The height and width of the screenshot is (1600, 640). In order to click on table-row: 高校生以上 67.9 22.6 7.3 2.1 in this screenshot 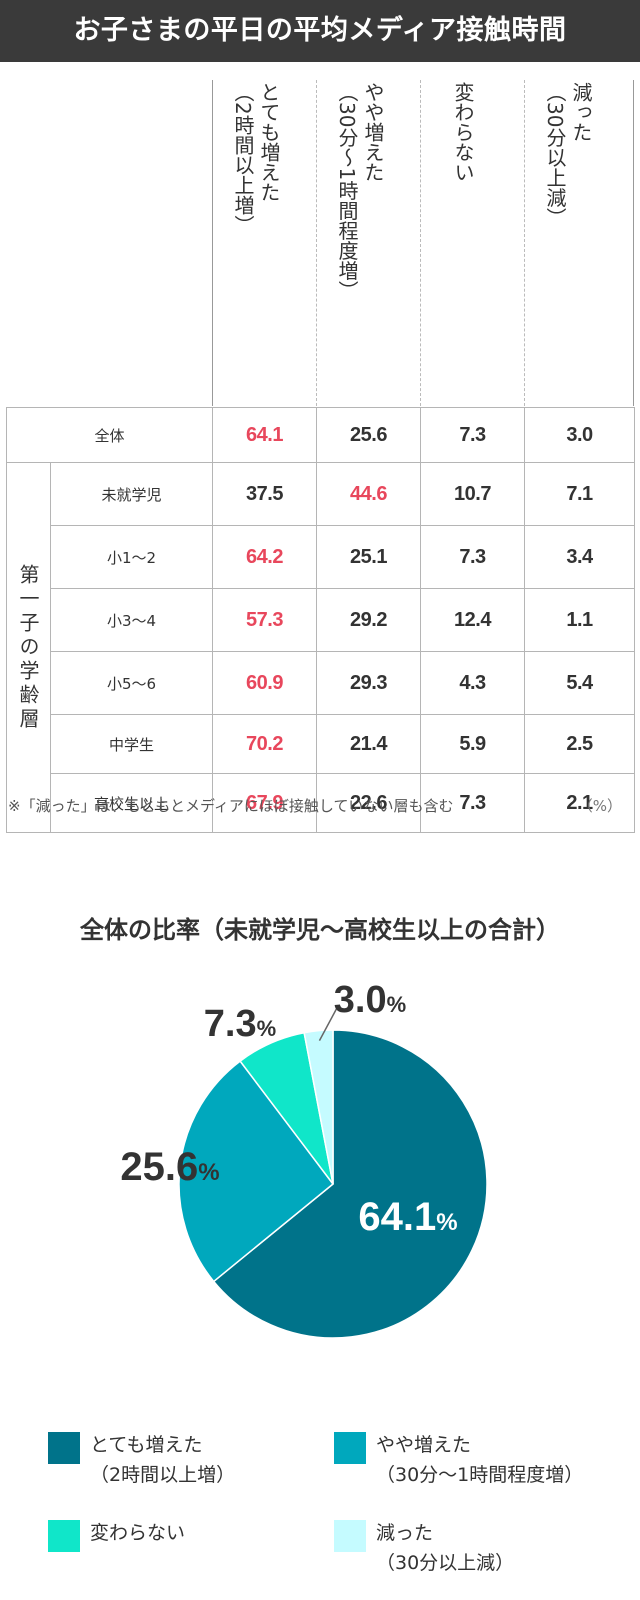, I will do `click(321, 803)`.